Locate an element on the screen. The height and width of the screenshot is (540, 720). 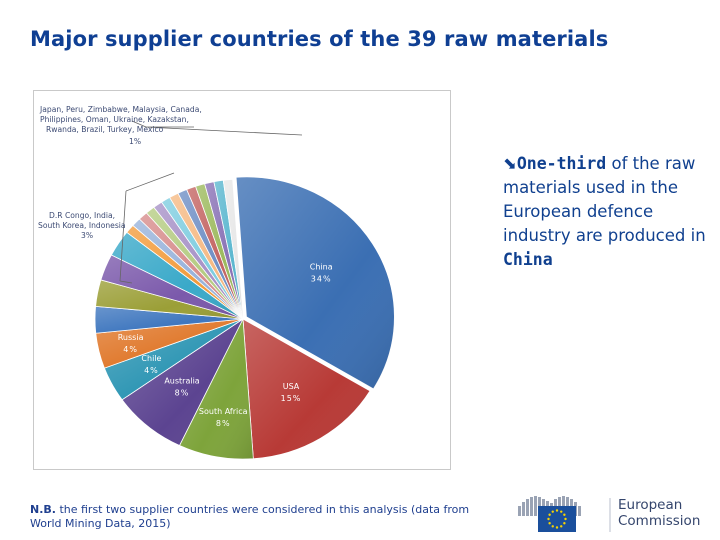
pie-slice-shade-zimbabwe is located at coordinates (191, 265).